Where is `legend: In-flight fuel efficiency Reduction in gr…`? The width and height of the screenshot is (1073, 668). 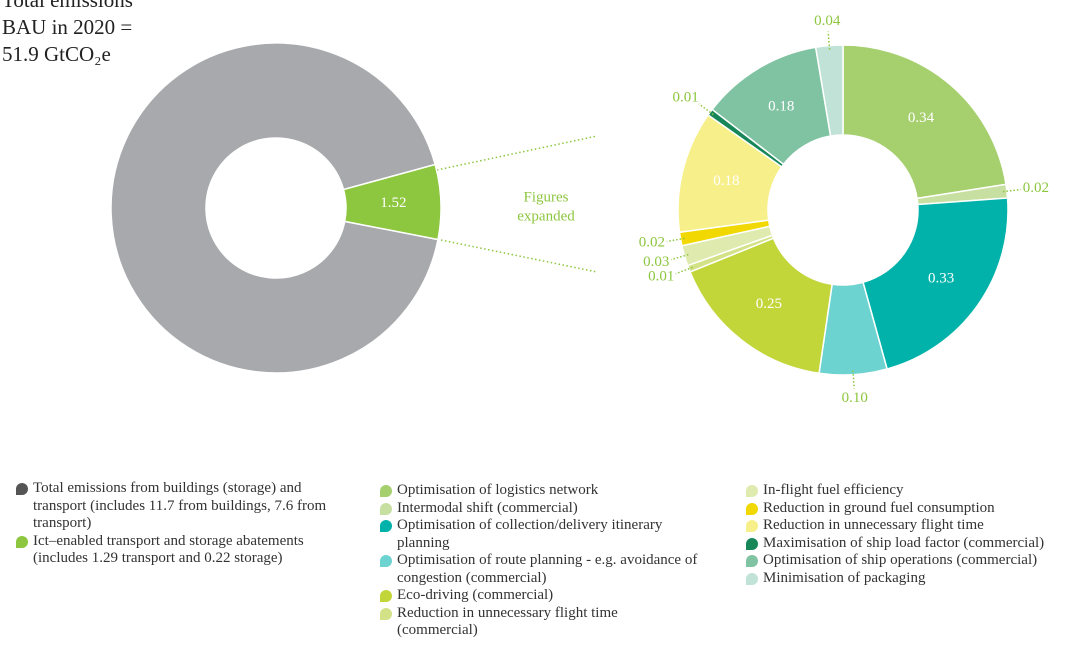 legend: In-flight fuel efficiency Reduction in gr… is located at coordinates (906, 534).